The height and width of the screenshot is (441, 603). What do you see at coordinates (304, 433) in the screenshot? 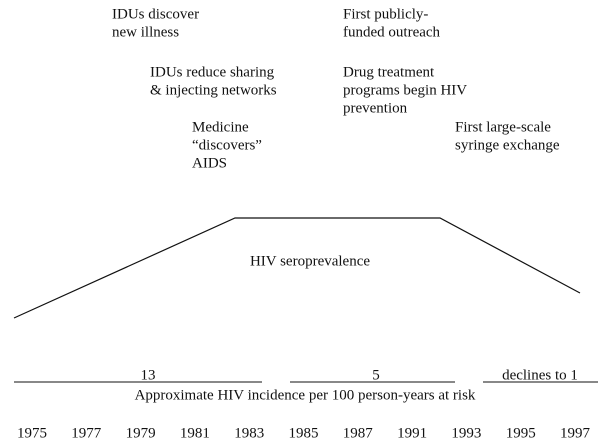
I see `year-label: 1985` at bounding box center [304, 433].